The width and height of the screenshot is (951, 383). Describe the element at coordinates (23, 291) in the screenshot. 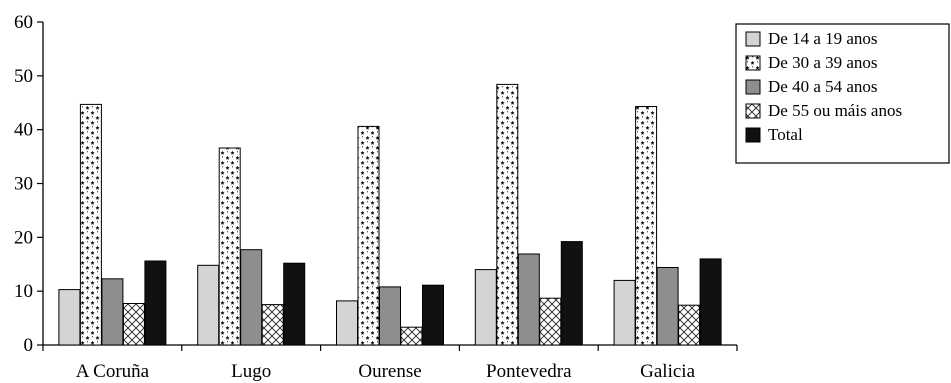

I see `y-tick-label: 10` at that location.